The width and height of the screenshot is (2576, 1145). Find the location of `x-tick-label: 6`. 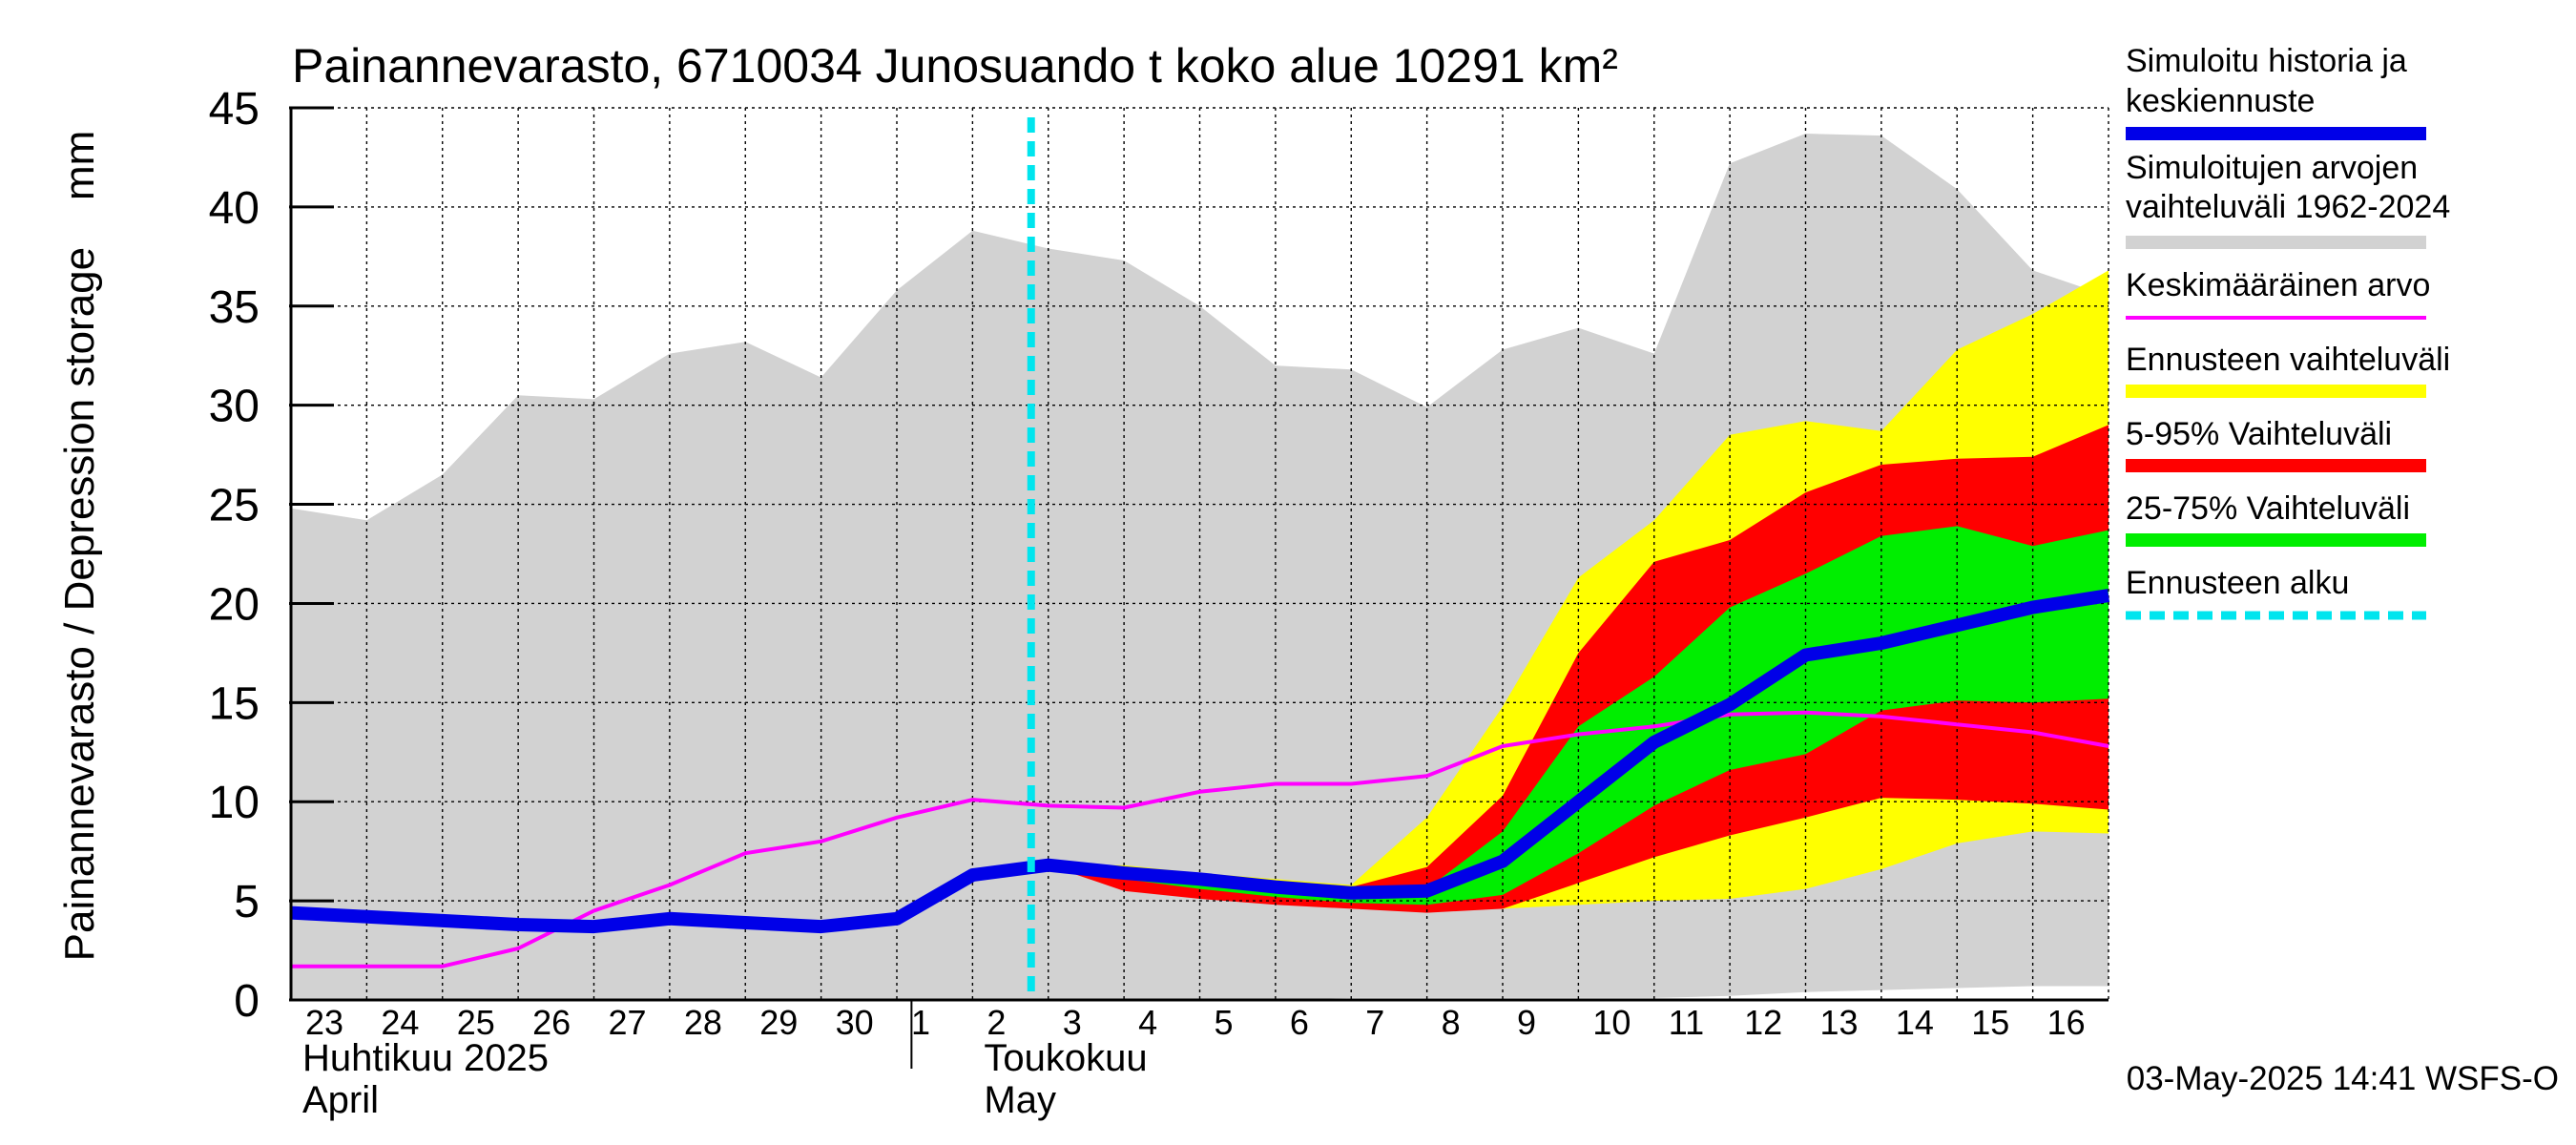

x-tick-label: 6 is located at coordinates (1299, 1022).